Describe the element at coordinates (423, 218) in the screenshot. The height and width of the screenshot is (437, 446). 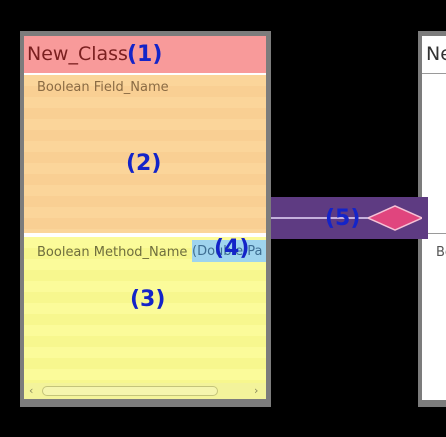
I see `association-connector-end` at that location.